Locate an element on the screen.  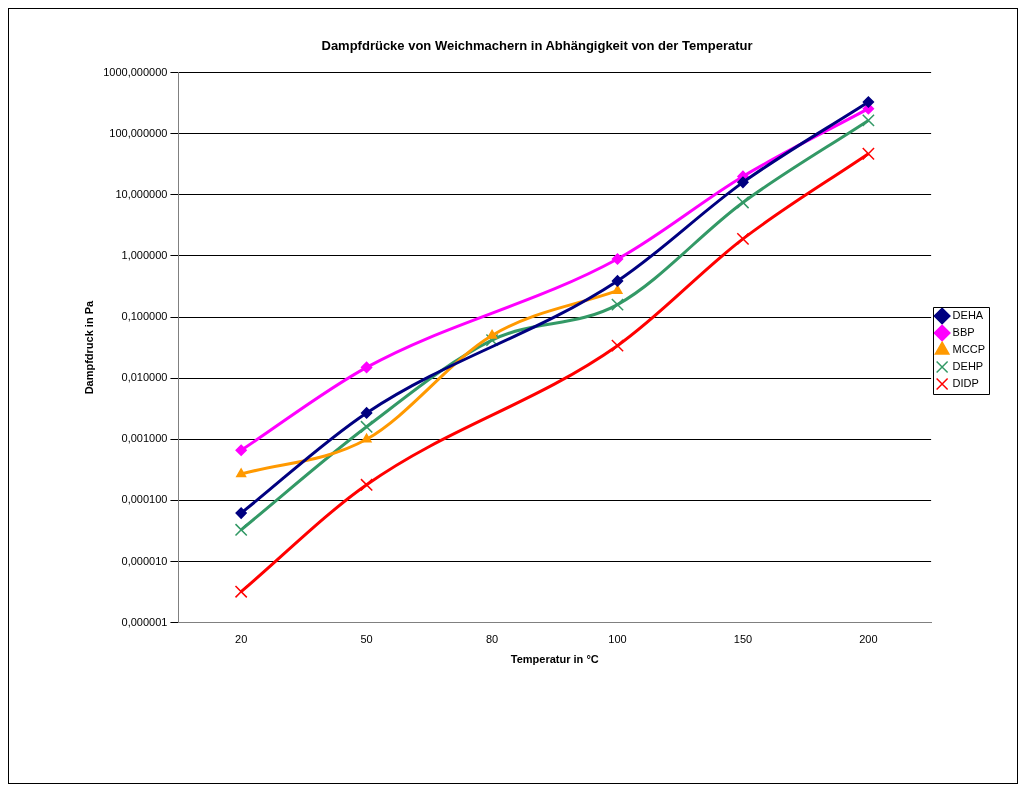
y-tick-label: 0,000010 is located at coordinates (144, 560).